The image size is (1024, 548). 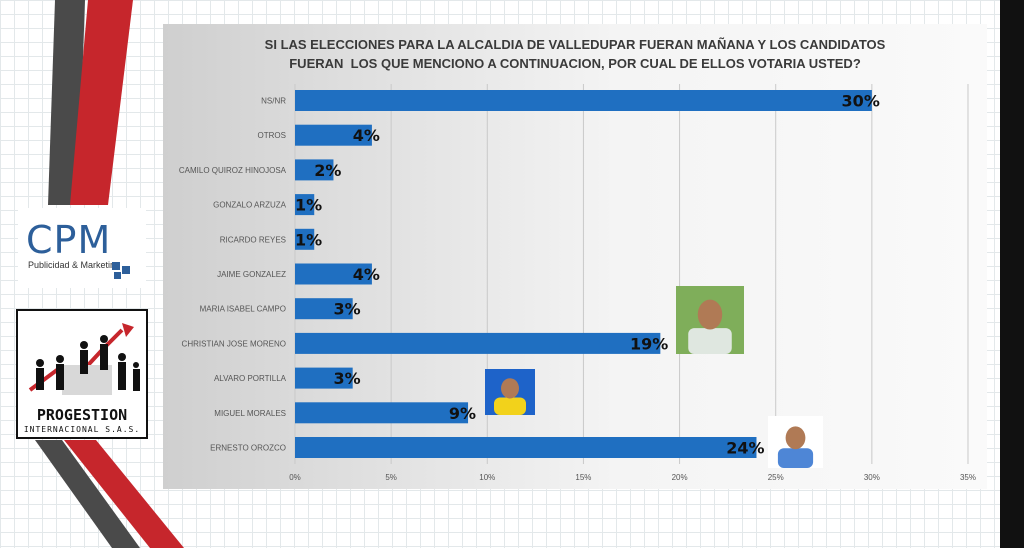 I want to click on progestion-logo-name: PROGESTION, so click(x=82, y=415).